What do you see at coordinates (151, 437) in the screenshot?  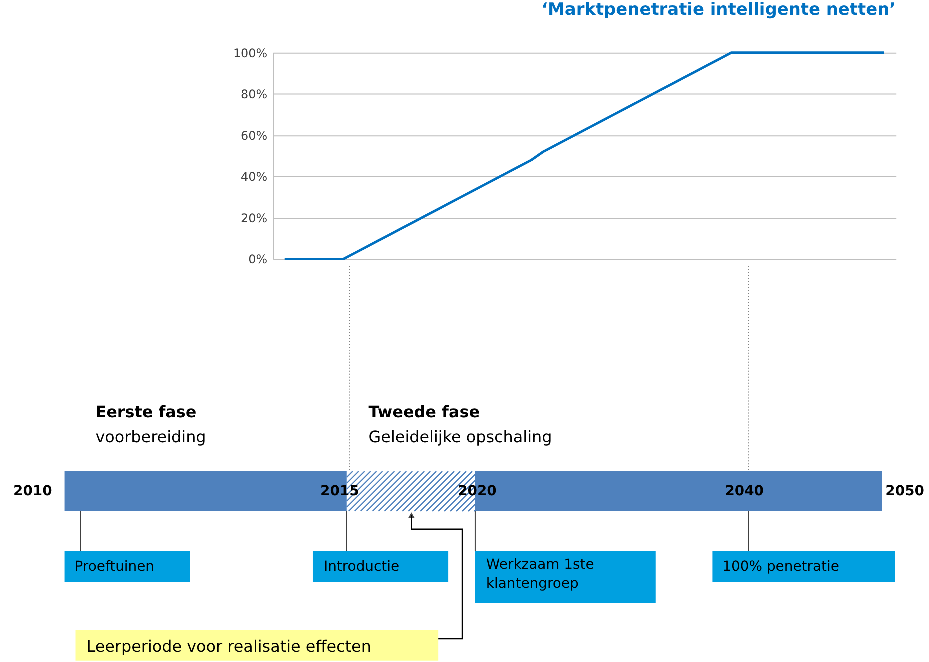 I see `text: voorbereiding` at bounding box center [151, 437].